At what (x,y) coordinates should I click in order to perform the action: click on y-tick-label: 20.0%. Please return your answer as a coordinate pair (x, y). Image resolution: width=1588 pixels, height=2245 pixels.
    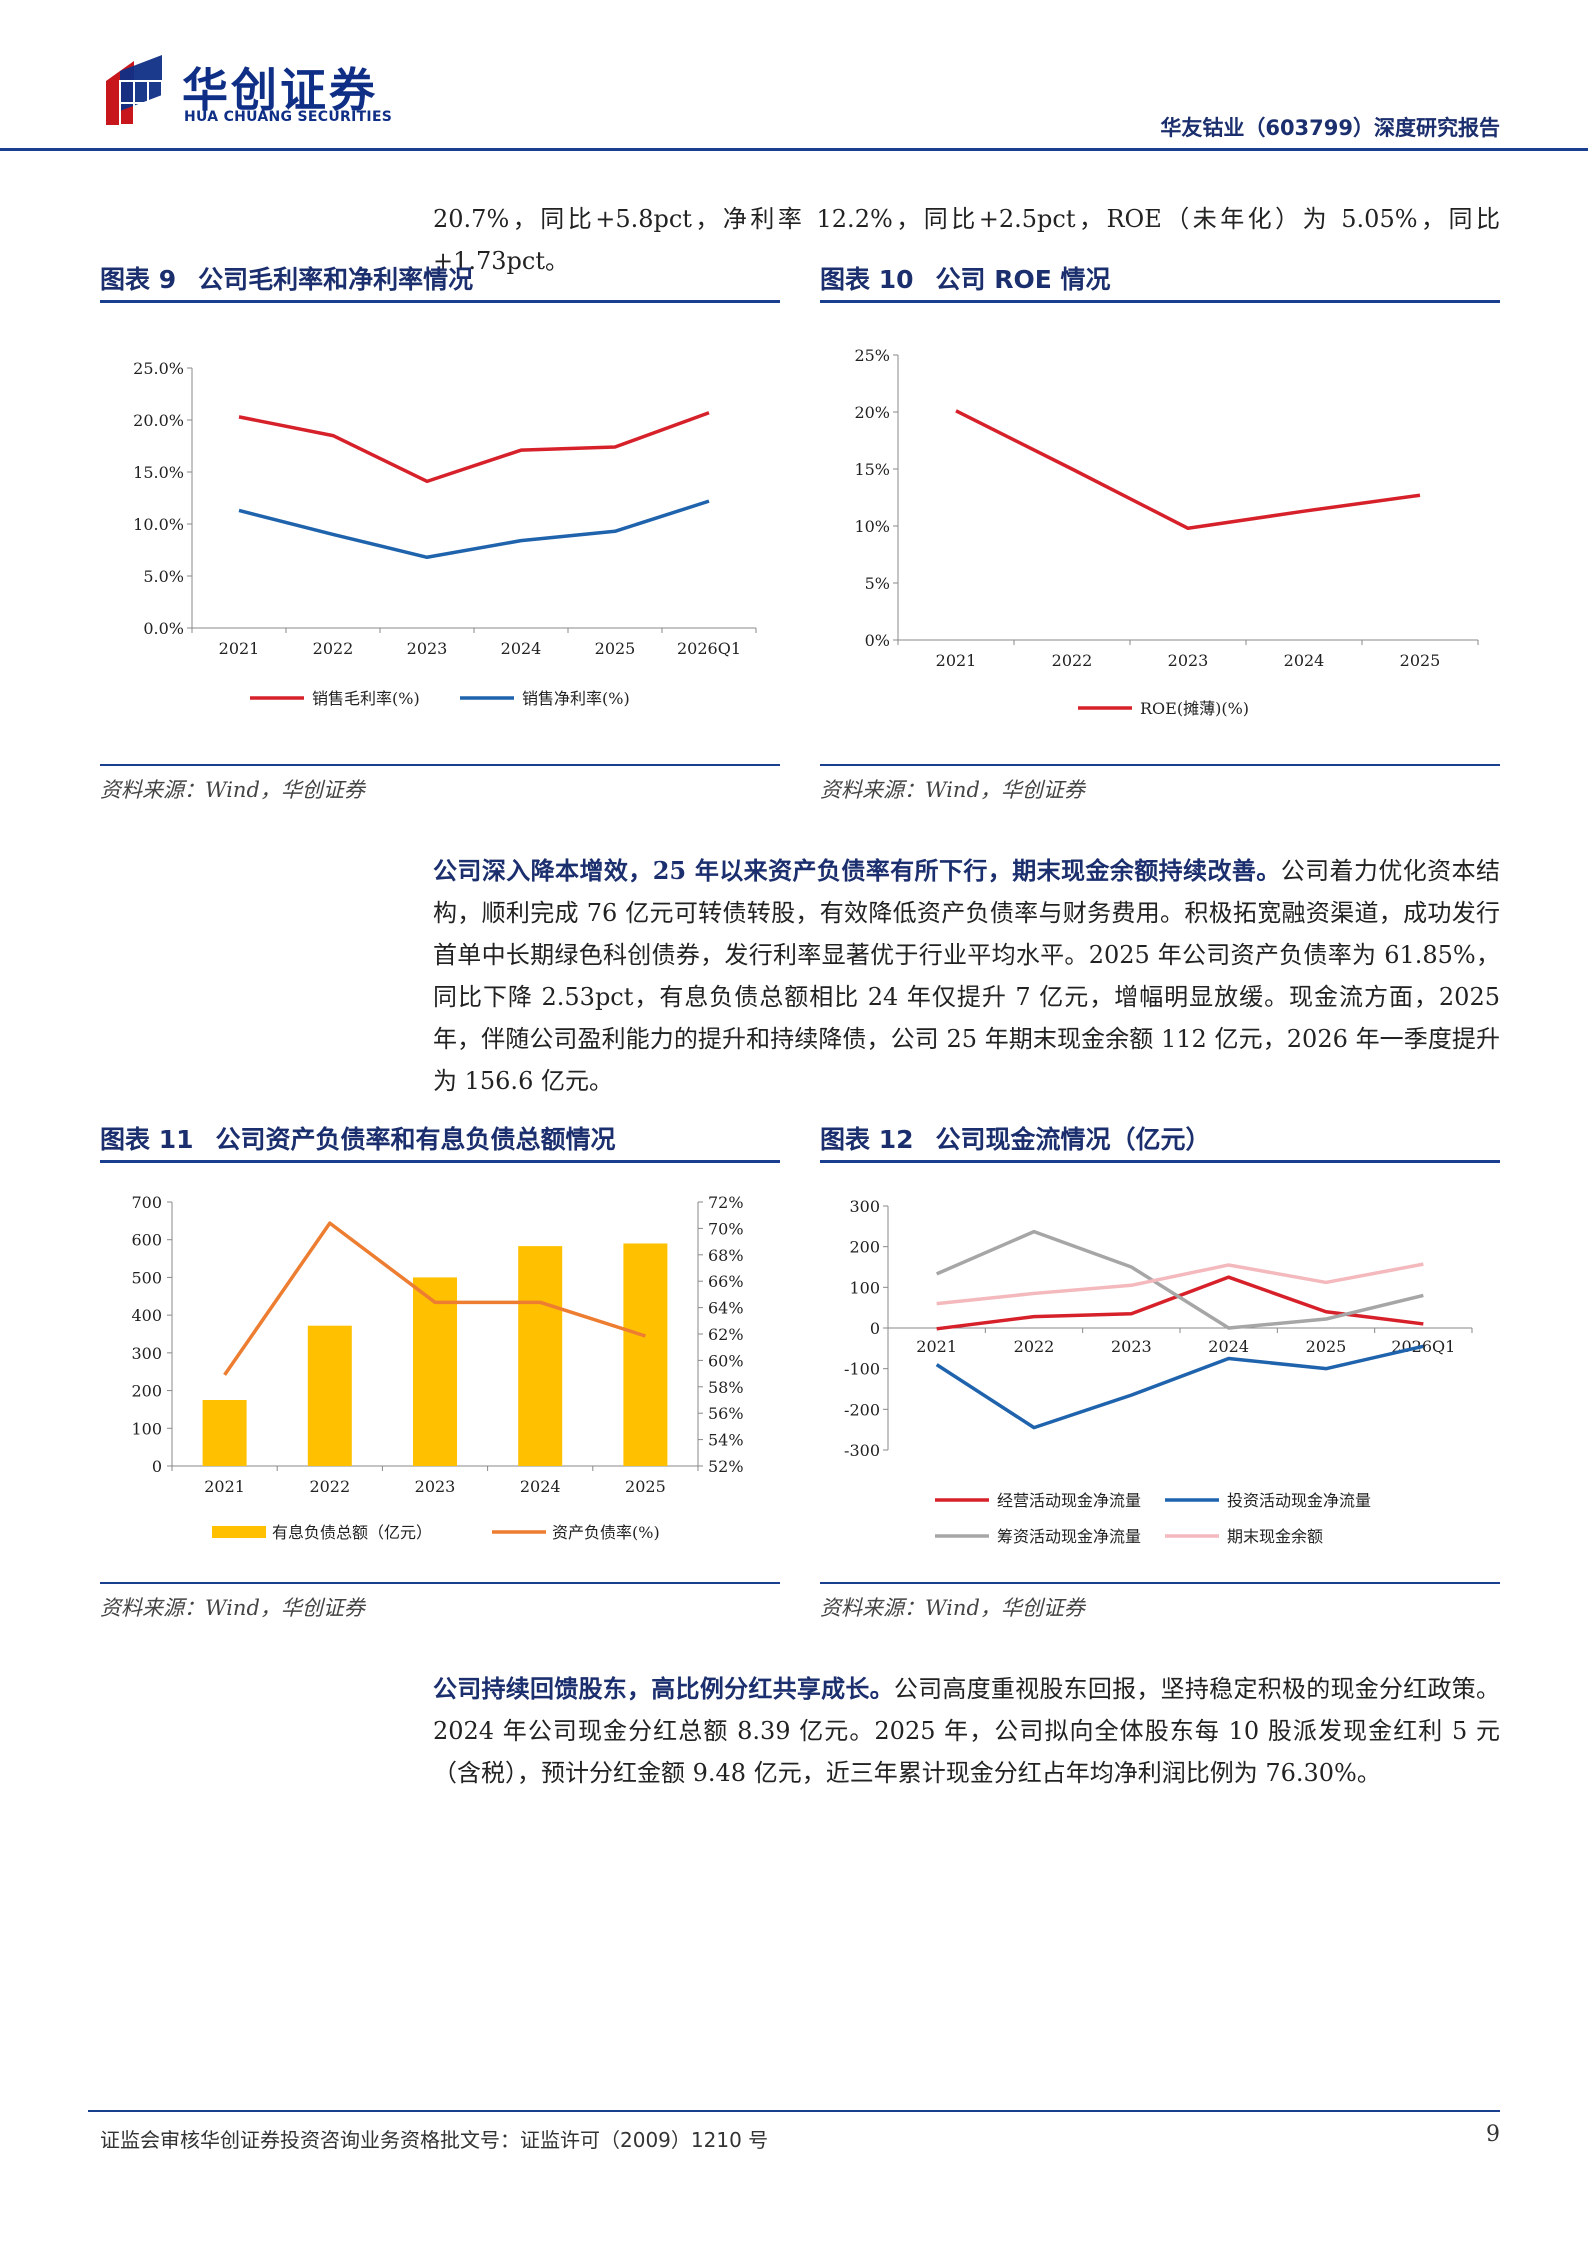
    Looking at the image, I should click on (158, 420).